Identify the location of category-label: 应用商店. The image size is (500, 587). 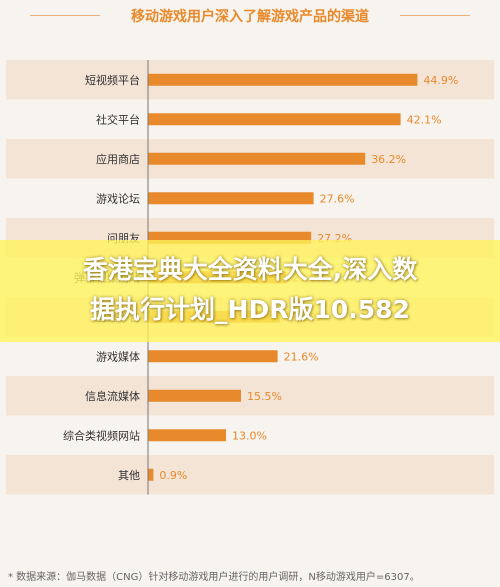
(118, 159).